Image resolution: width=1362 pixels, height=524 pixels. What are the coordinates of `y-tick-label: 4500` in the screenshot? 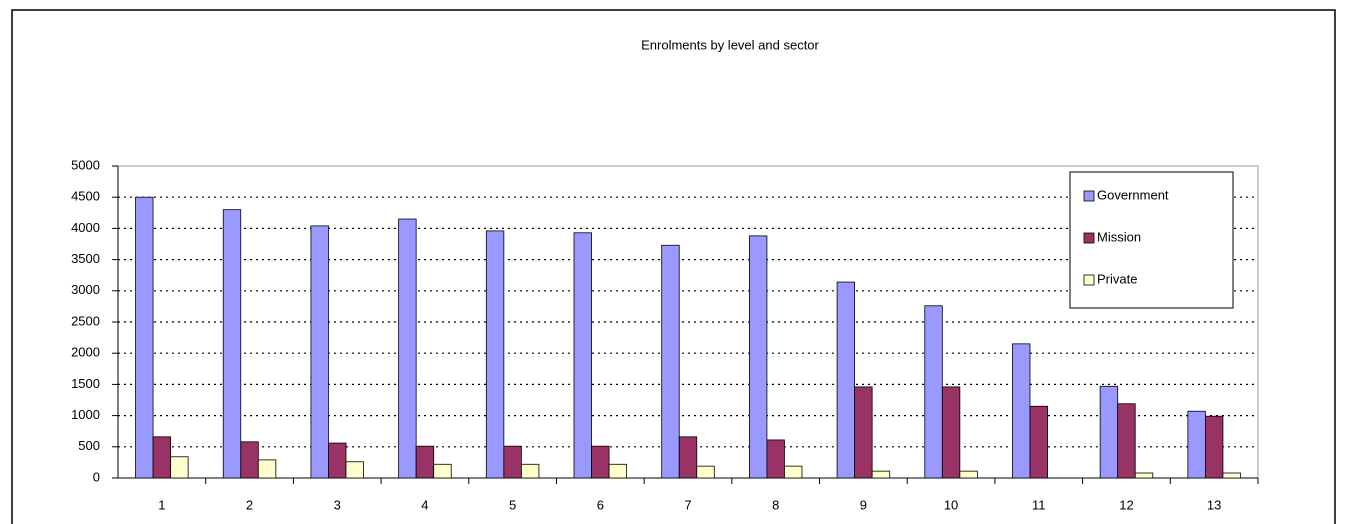 It's located at (85, 196).